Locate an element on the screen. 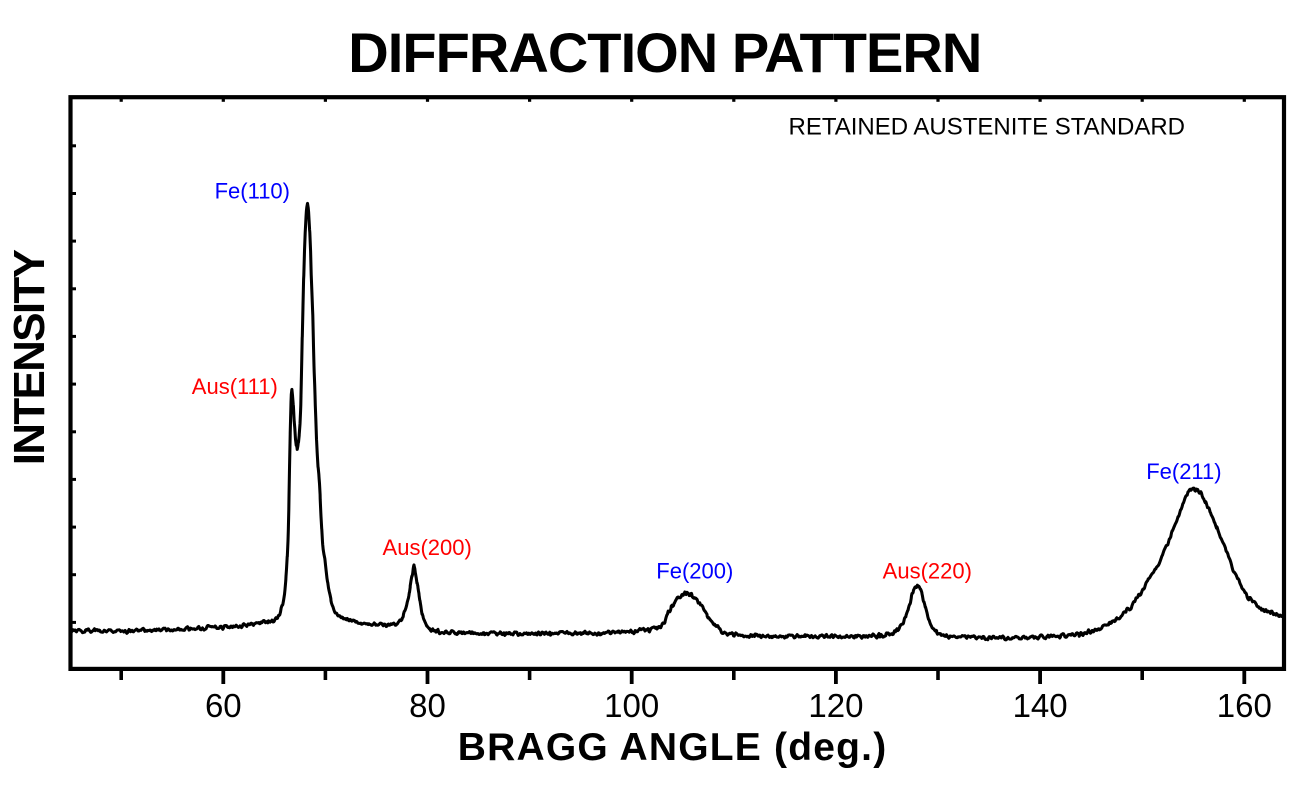 The width and height of the screenshot is (1300, 803). svg-text: 160 is located at coordinates (1244, 705).